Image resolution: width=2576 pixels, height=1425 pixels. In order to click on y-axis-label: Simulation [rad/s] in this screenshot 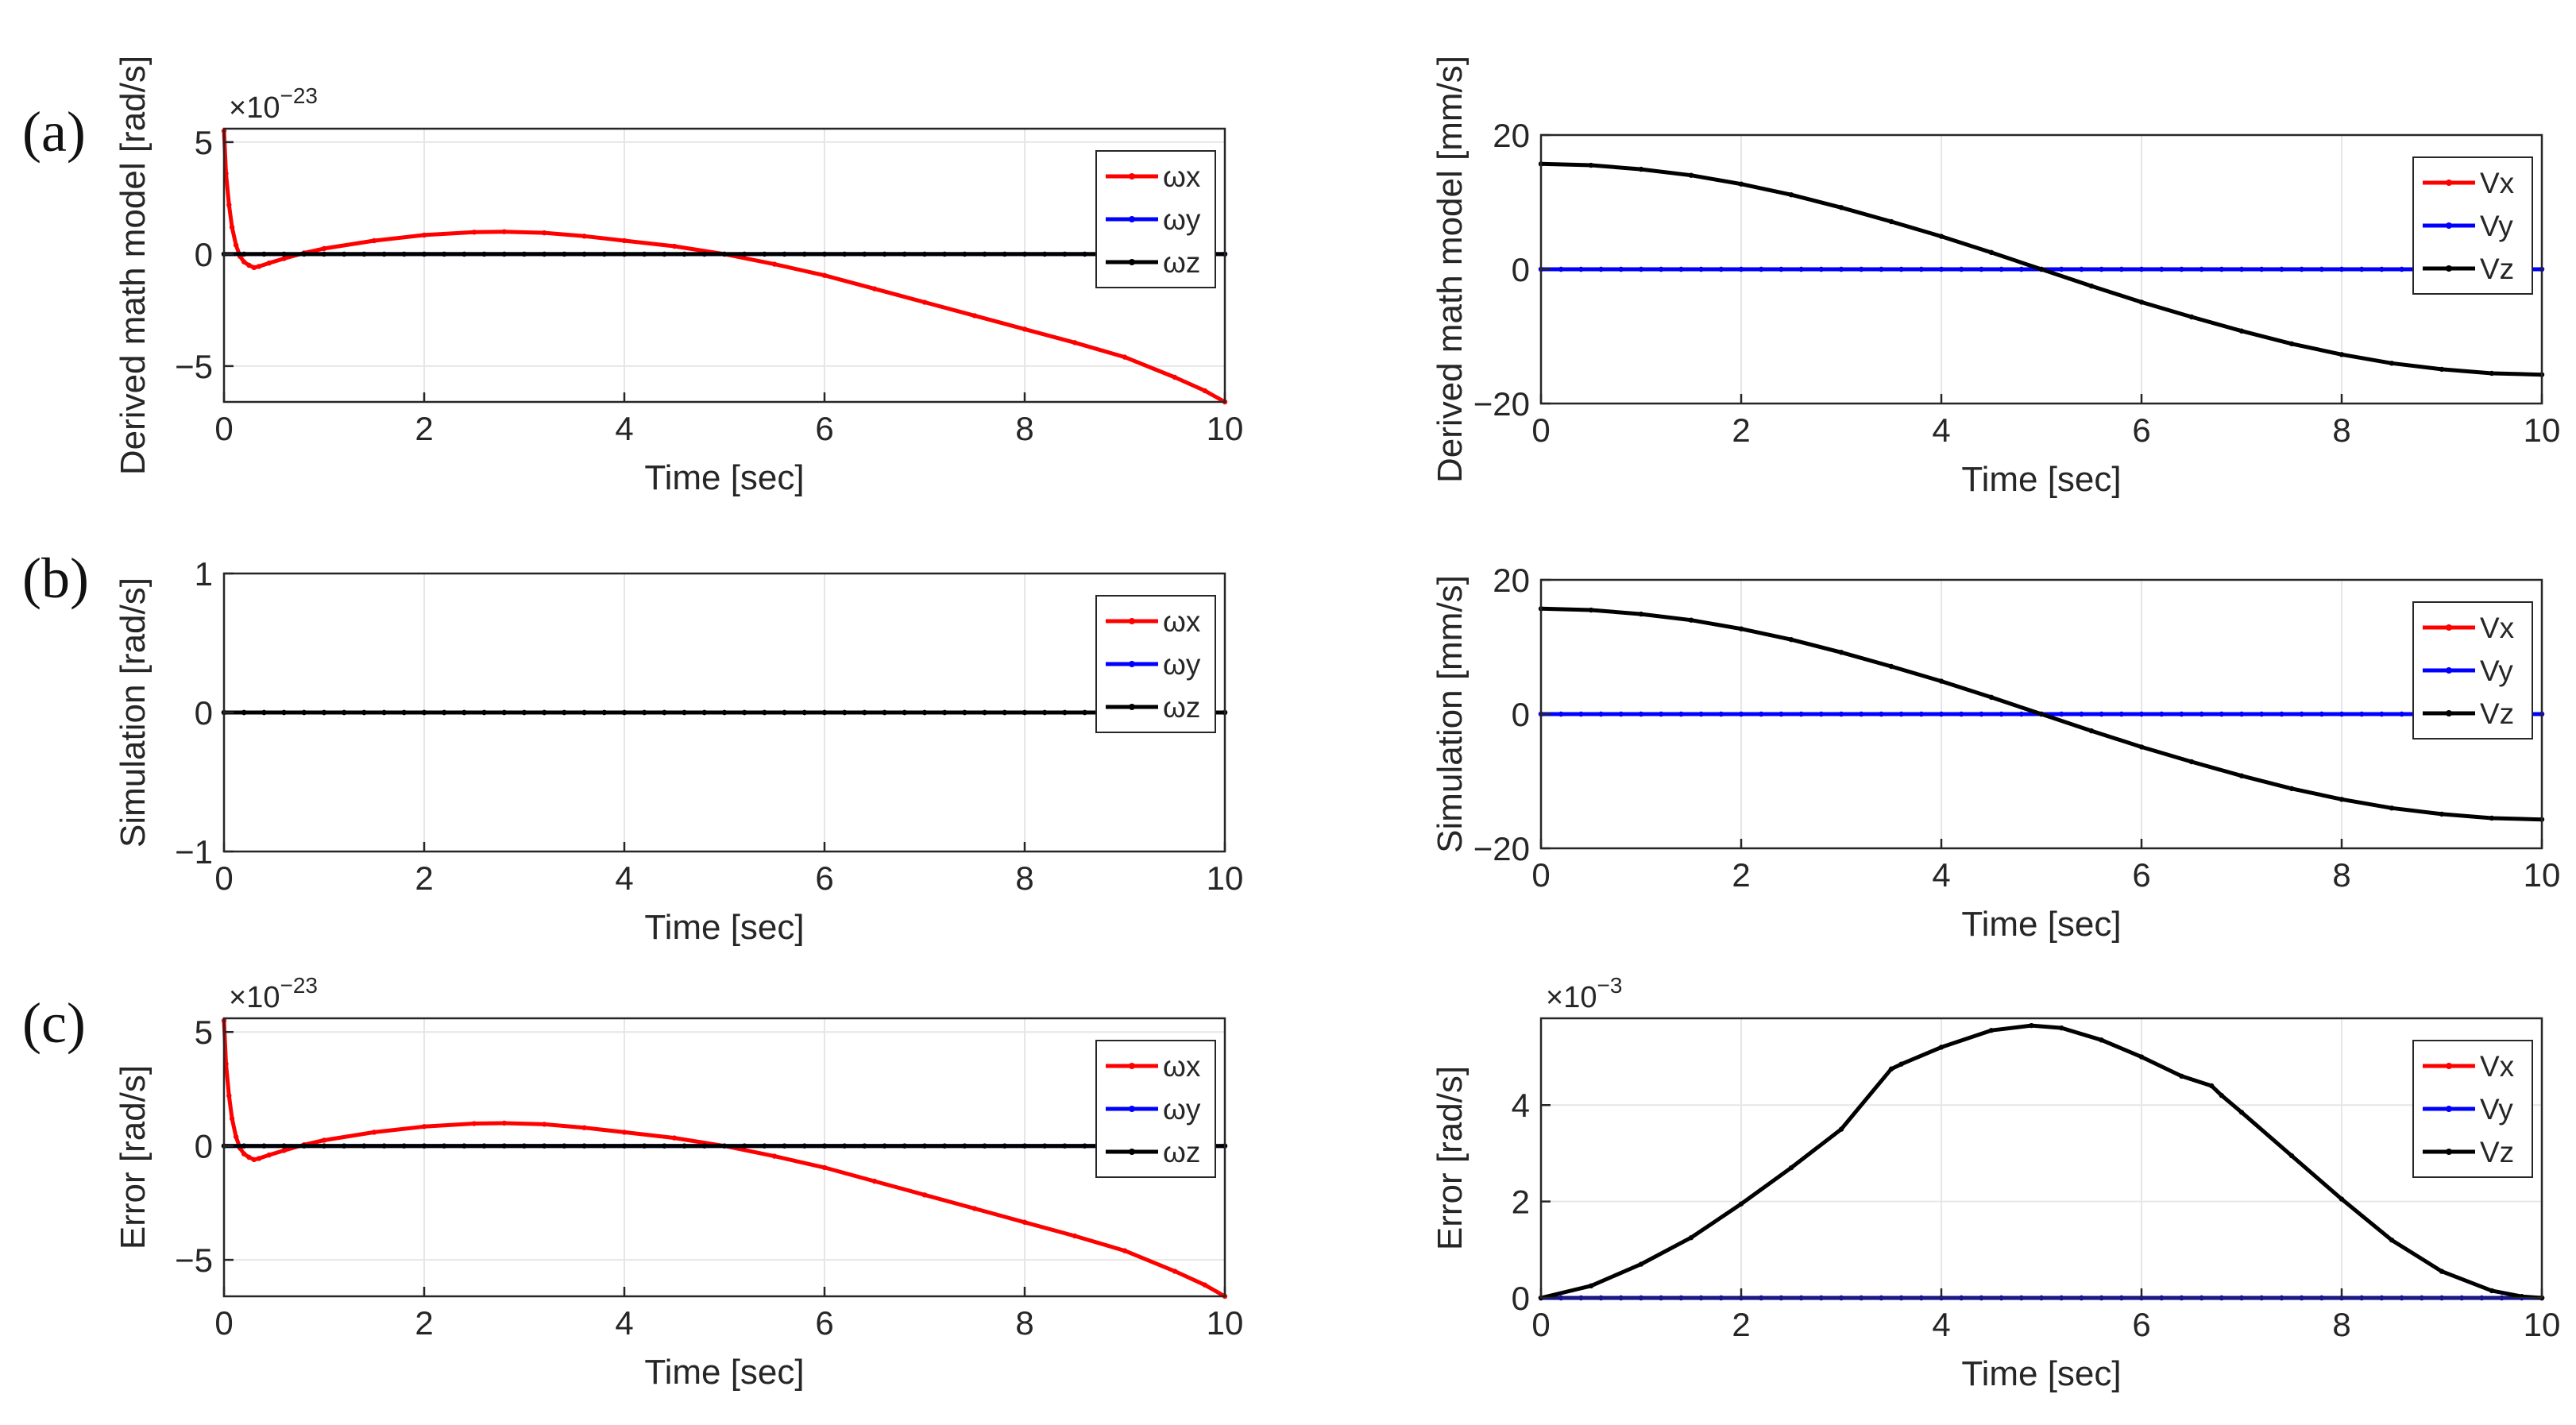, I will do `click(133, 712)`.